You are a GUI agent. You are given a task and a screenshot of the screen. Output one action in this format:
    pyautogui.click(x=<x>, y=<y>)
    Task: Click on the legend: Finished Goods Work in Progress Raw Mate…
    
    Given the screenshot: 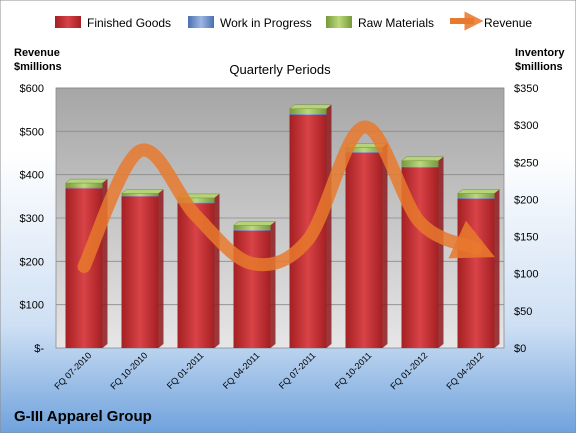 What is the action you would take?
    pyautogui.click(x=293, y=21)
    